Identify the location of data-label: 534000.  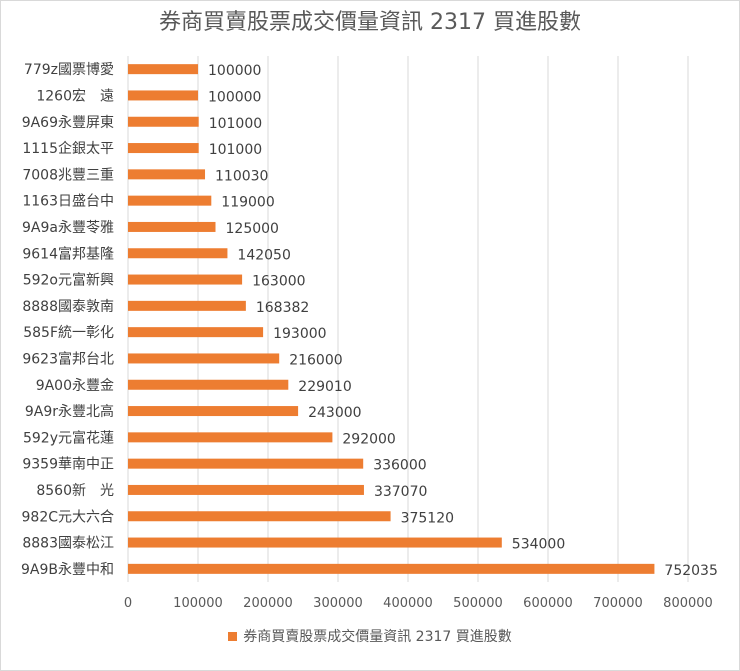
(538, 545).